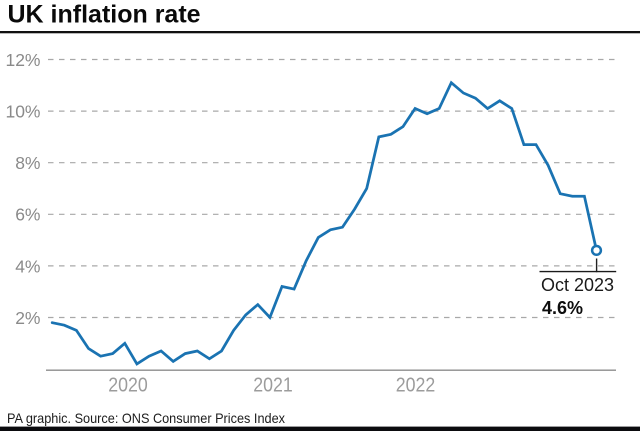 The height and width of the screenshot is (431, 640). Describe the element at coordinates (27, 266) in the screenshot. I see `svg-text: 4%` at that location.